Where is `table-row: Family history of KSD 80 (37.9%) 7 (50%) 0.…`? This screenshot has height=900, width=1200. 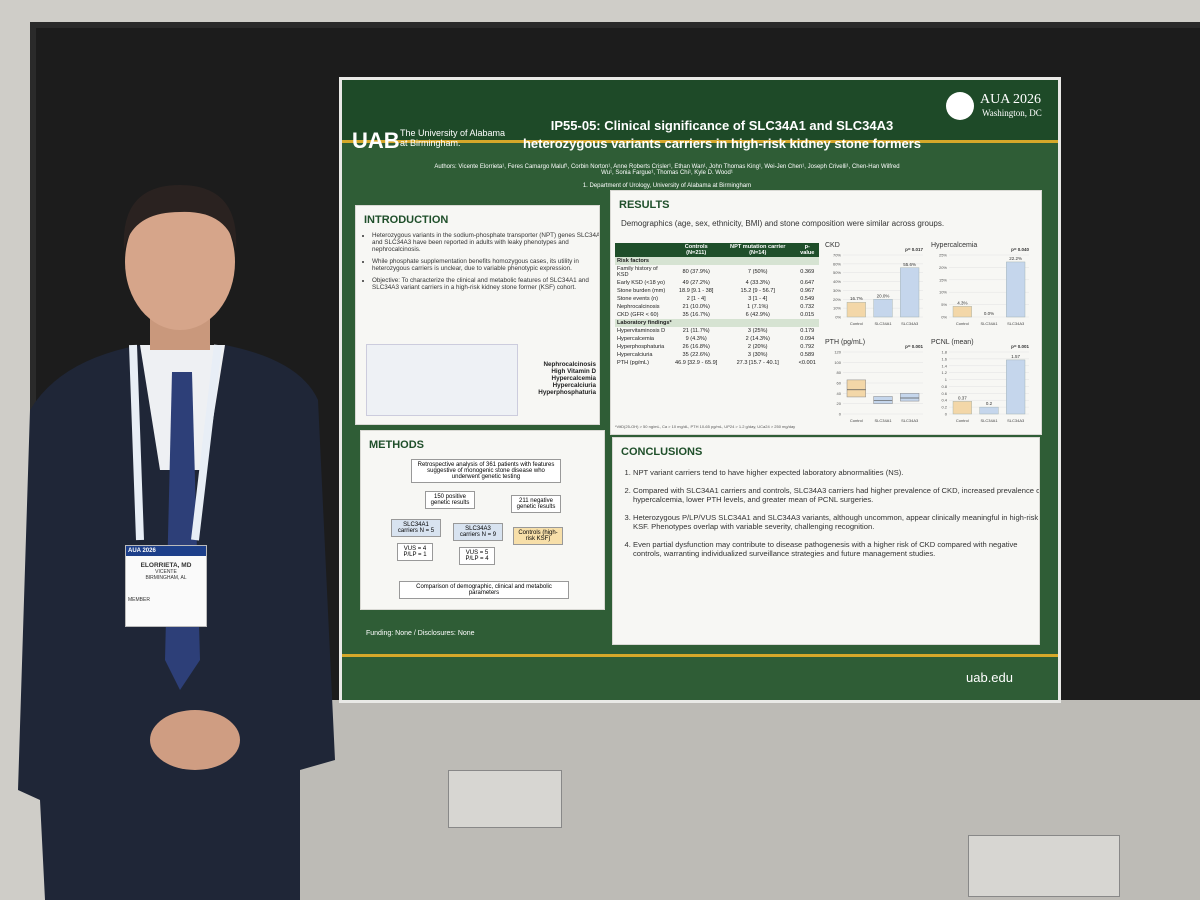 table-row: Family history of KSD 80 (37.9%) 7 (50%) 0.… is located at coordinates (717, 272).